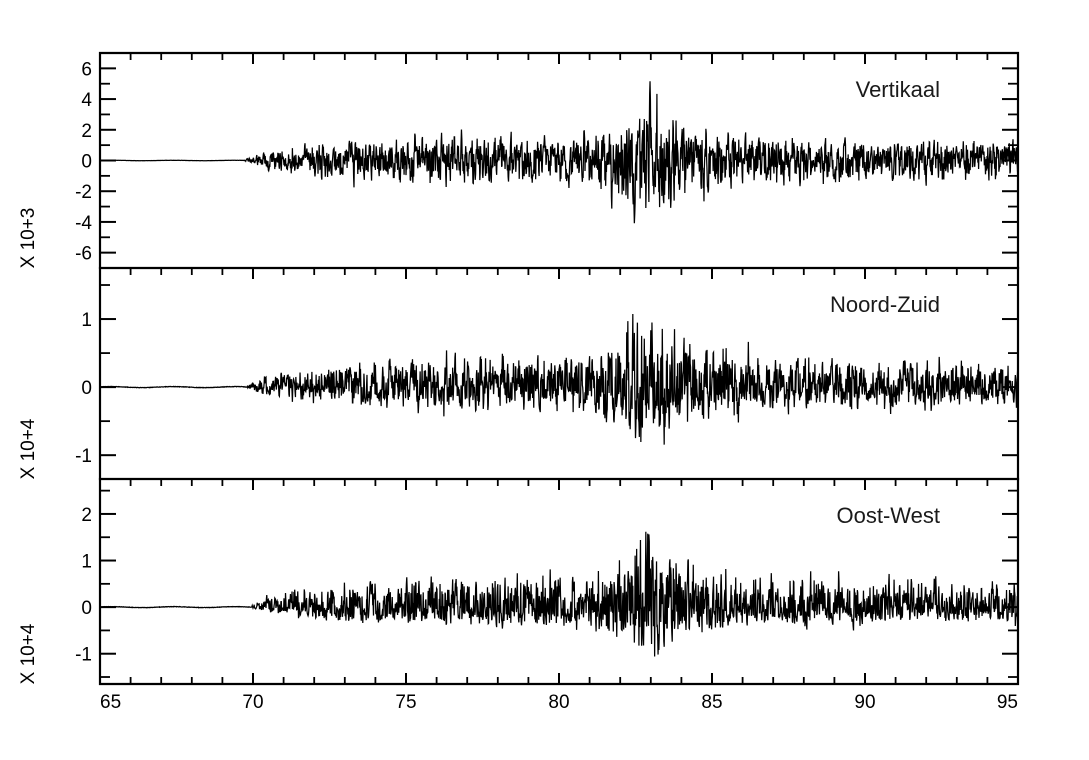  I want to click on y-tick-label: -4, so click(83, 223).